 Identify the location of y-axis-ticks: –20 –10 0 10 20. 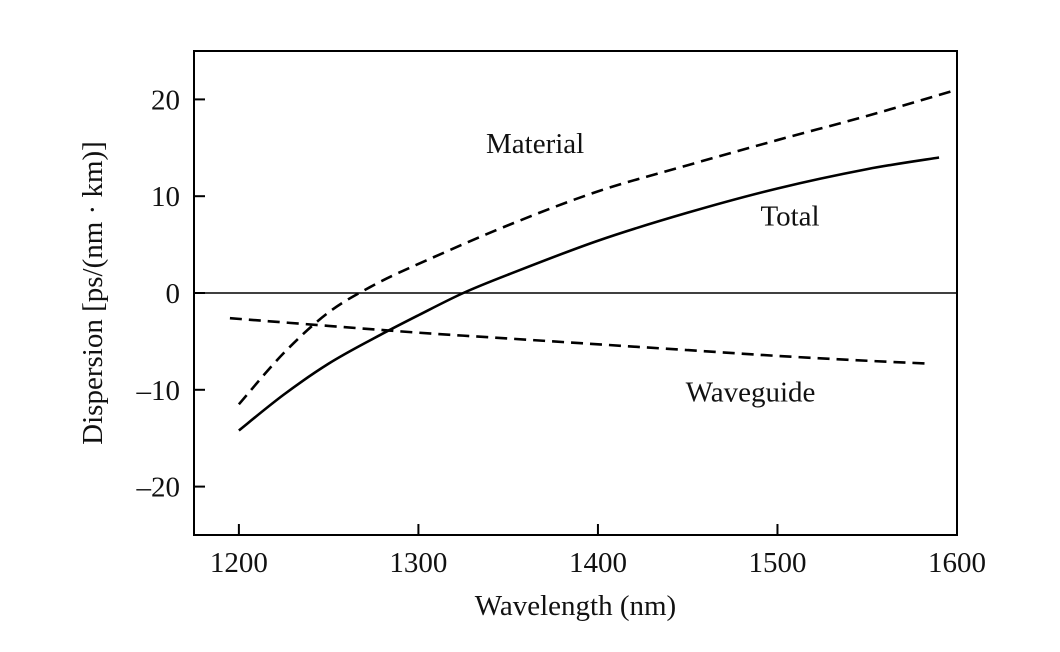
(170, 294).